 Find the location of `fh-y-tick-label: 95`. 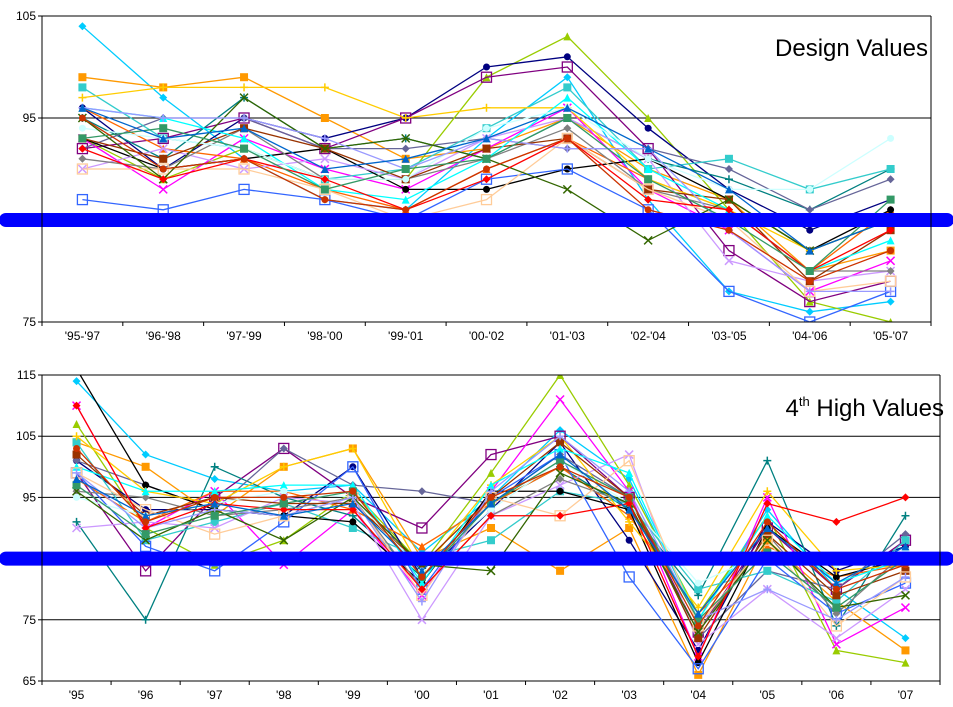

fh-y-tick-label: 95 is located at coordinates (30, 497).